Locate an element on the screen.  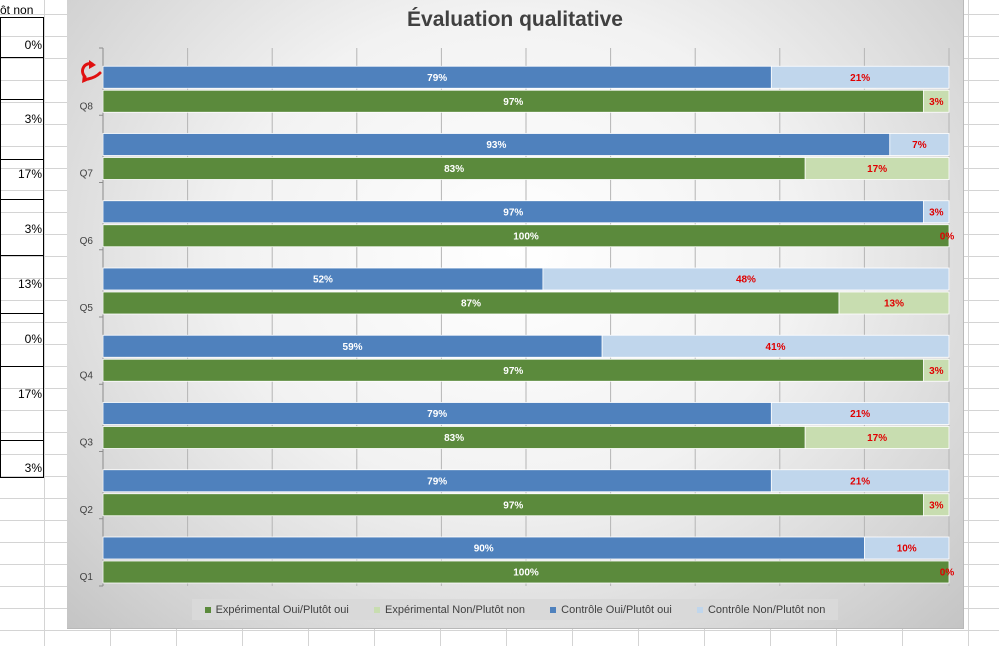
legend-entry: Expérimental Non/Plutôt non is located at coordinates (449, 610).